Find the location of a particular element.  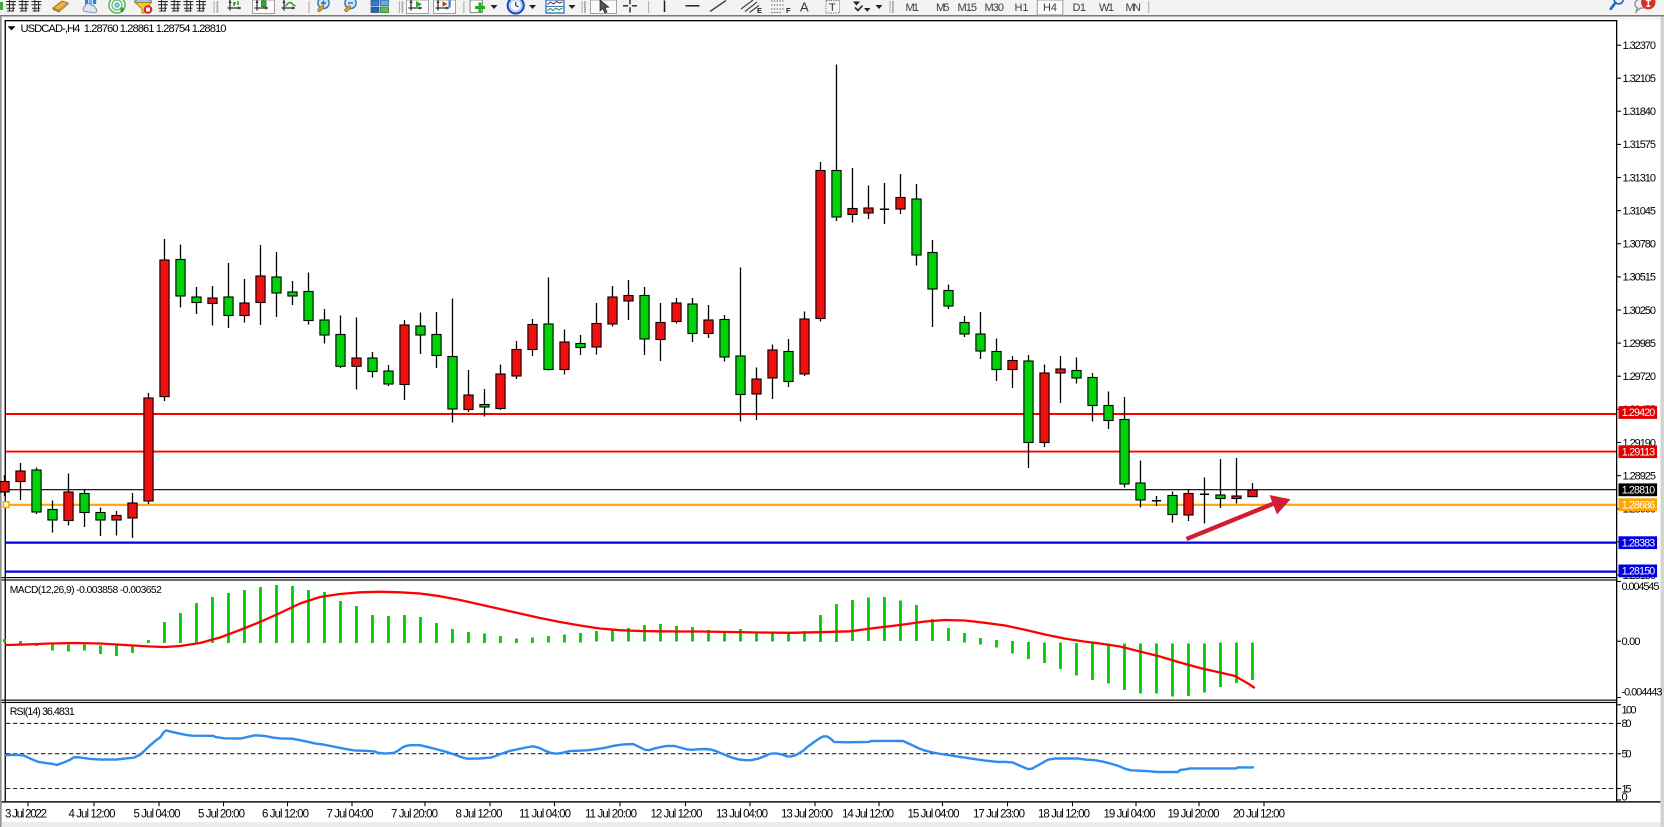

svg-text: 12 Jul 12:00 is located at coordinates (677, 815).